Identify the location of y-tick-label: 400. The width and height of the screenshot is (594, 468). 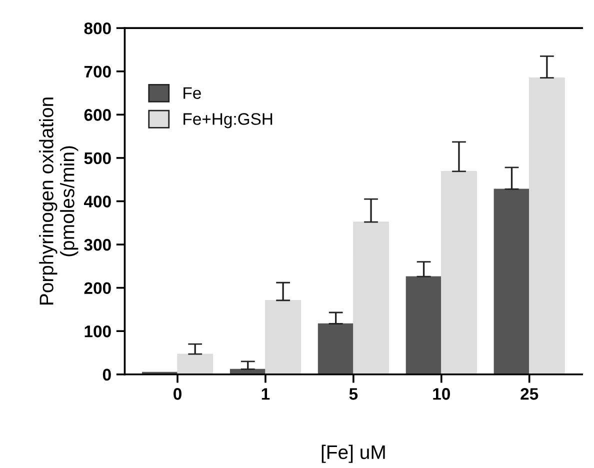
(97, 202).